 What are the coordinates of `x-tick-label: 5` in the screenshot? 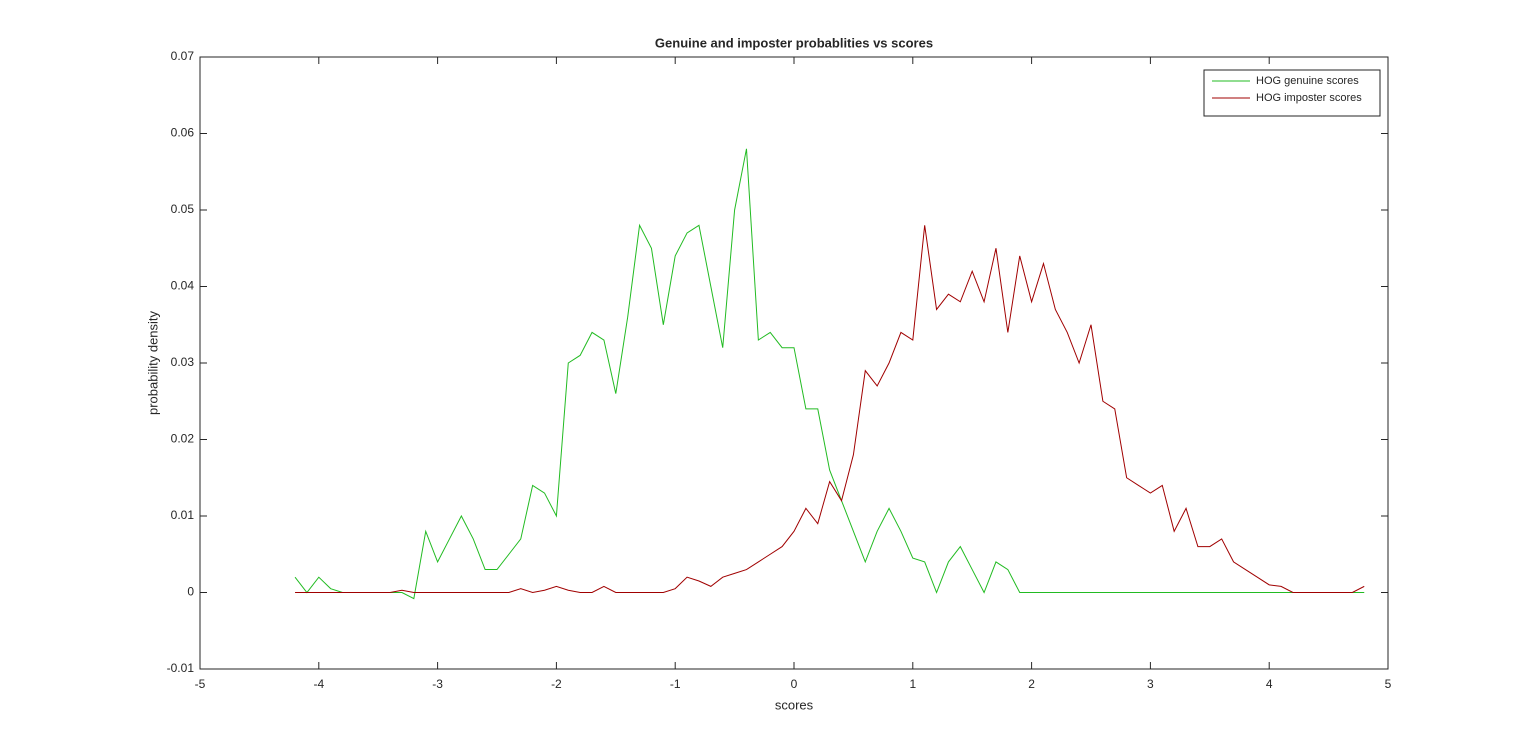 It's located at (1388, 684).